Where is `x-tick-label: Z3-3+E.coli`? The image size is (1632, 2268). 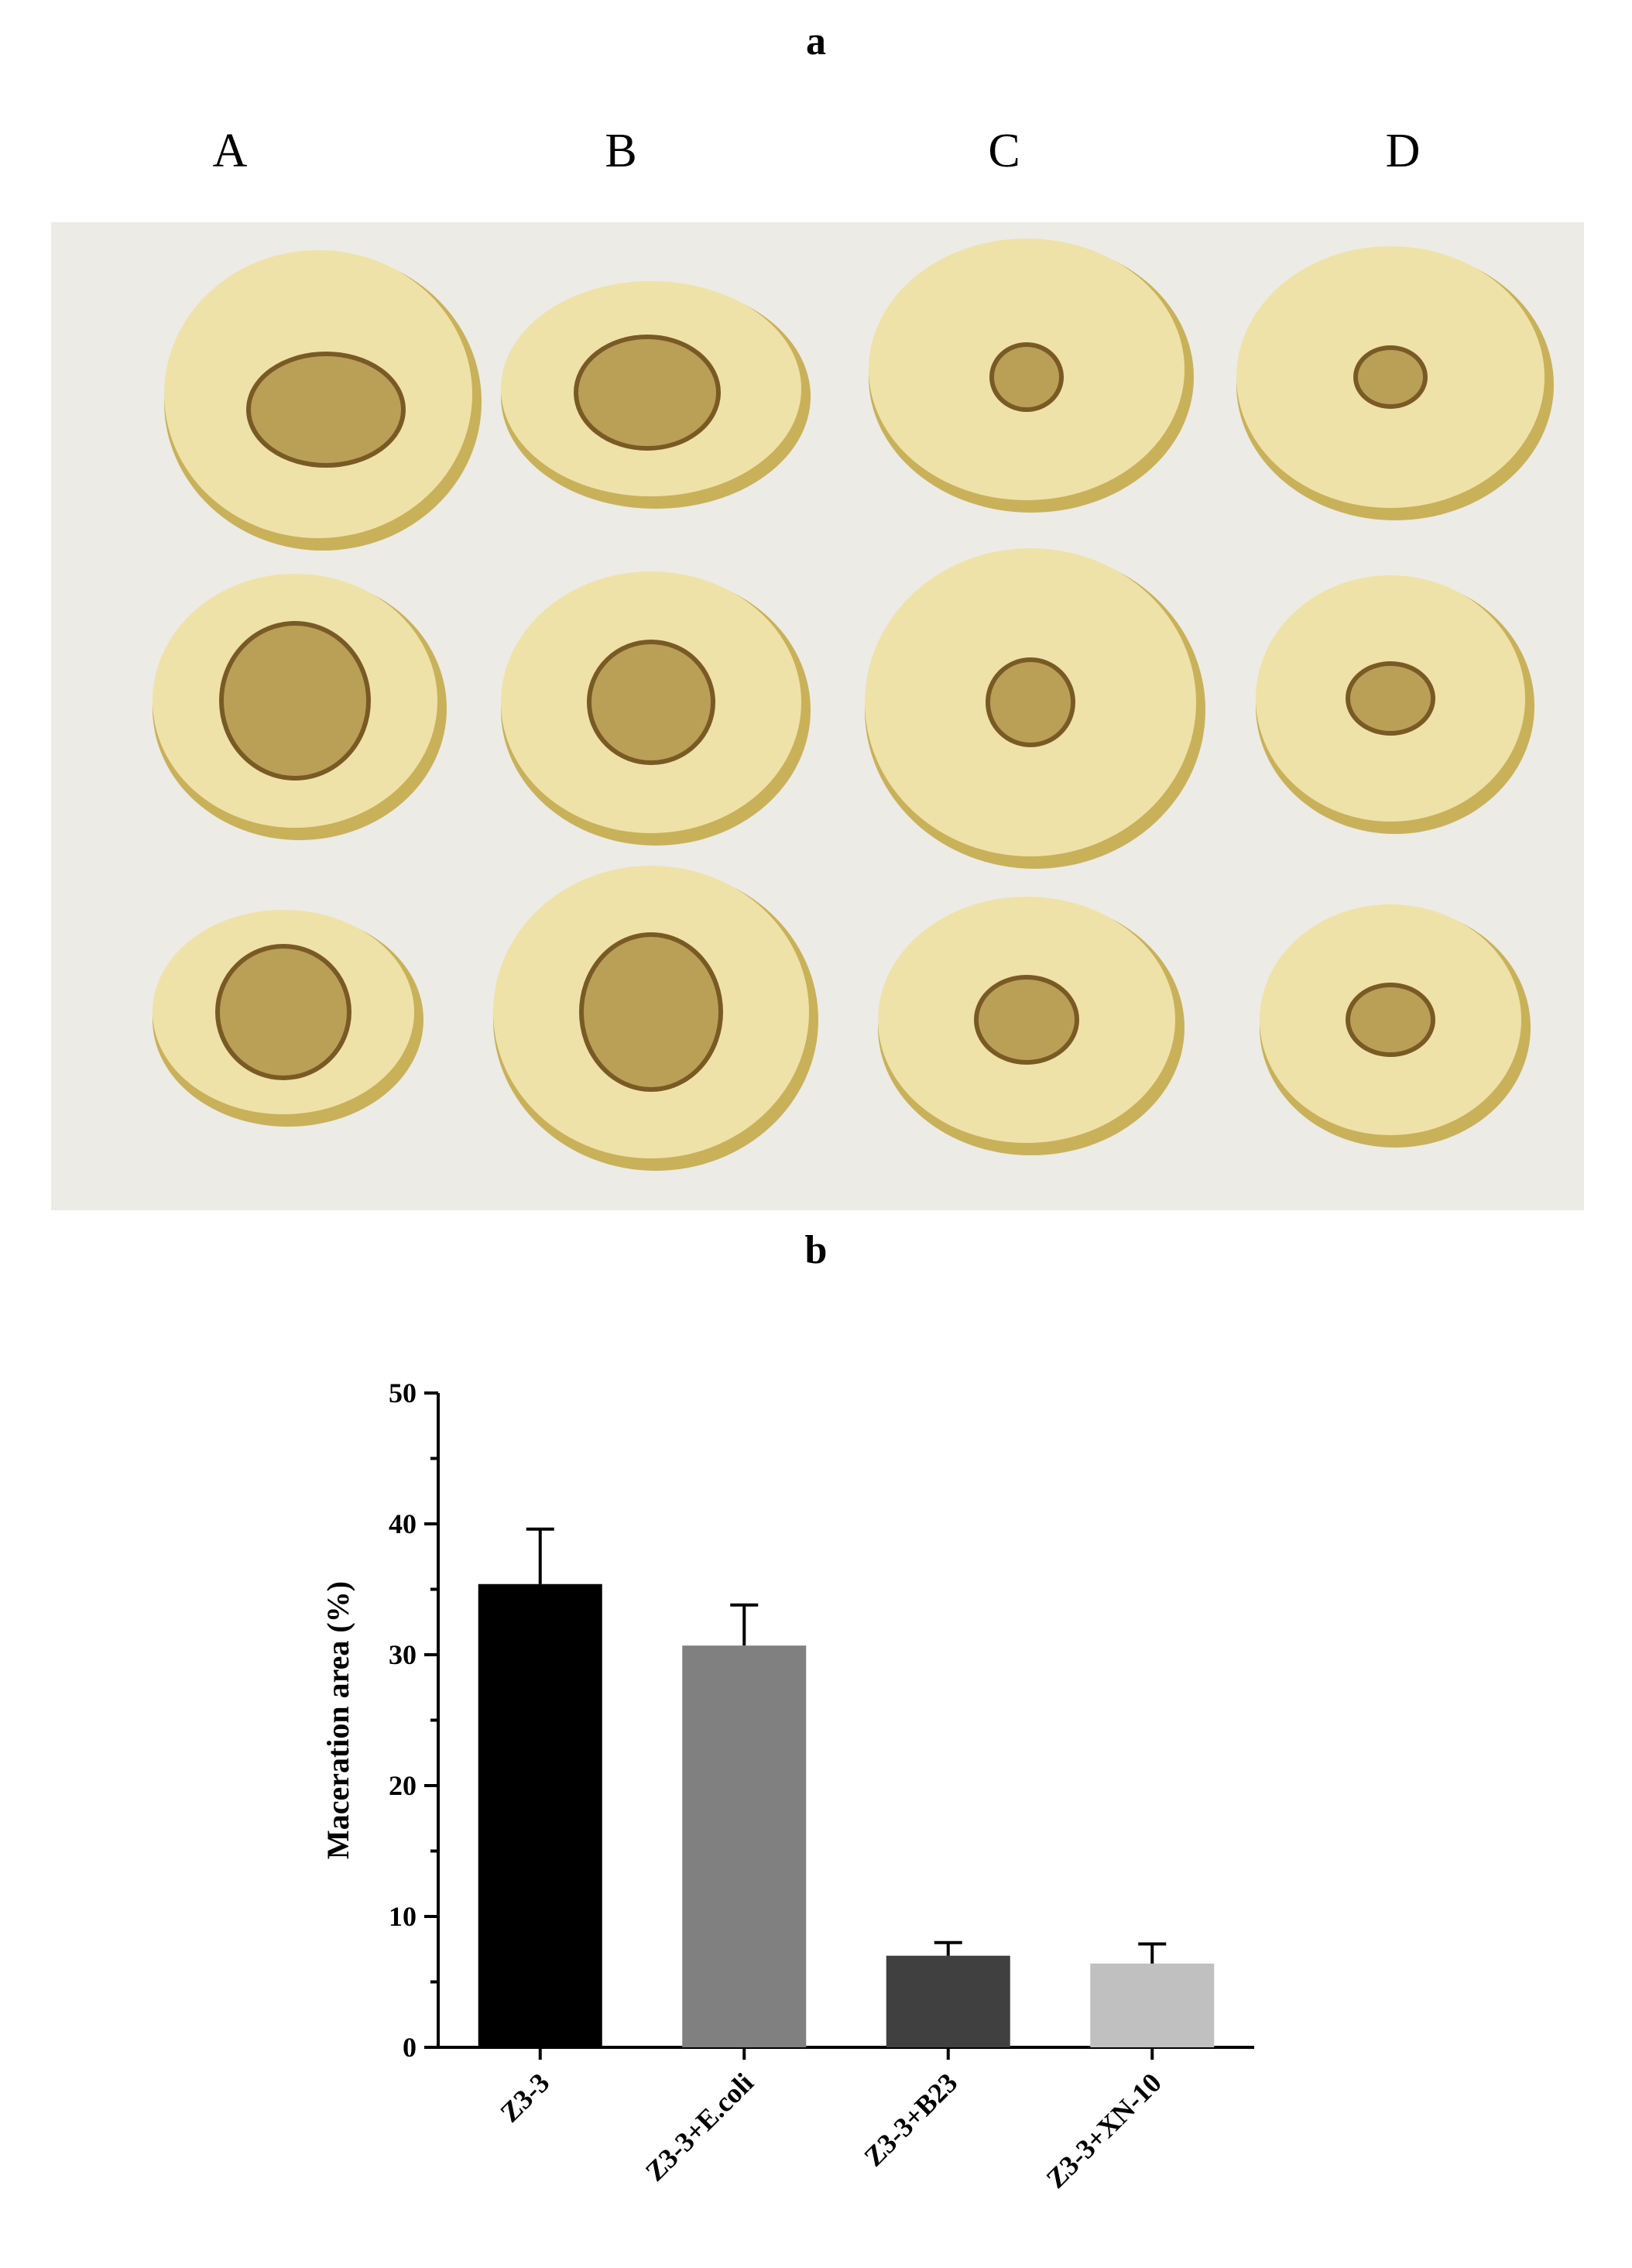
x-tick-label: Z3-3+E.coli is located at coordinates (699, 2127).